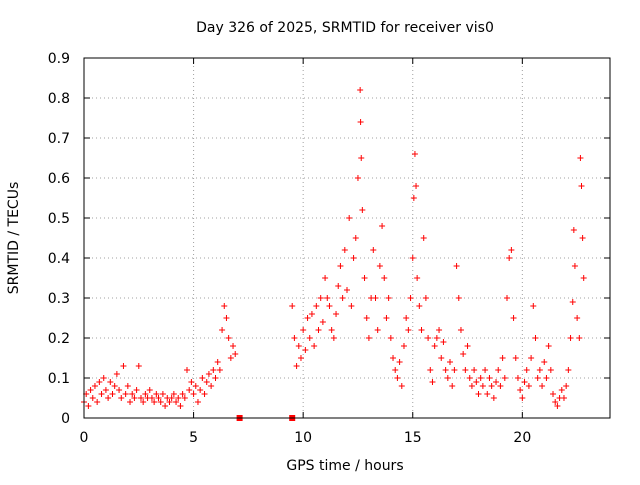 The width and height of the screenshot is (640, 485). What do you see at coordinates (59, 219) in the screenshot?
I see `y-tick-label: 0.5` at bounding box center [59, 219].